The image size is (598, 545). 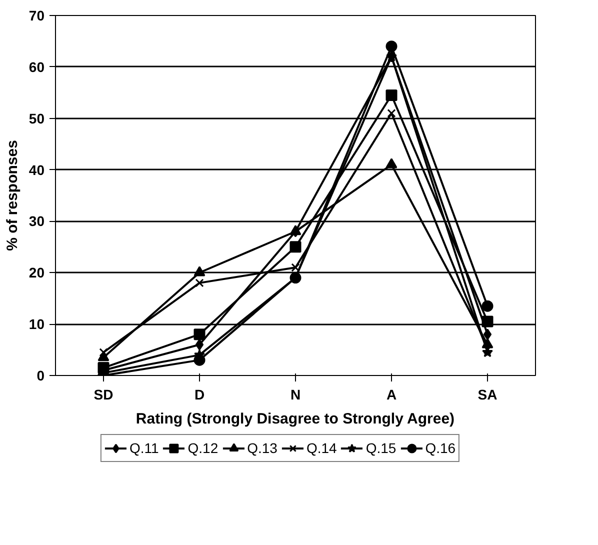 What do you see at coordinates (36, 66) in the screenshot?
I see `y-tick-label: 60` at bounding box center [36, 66].